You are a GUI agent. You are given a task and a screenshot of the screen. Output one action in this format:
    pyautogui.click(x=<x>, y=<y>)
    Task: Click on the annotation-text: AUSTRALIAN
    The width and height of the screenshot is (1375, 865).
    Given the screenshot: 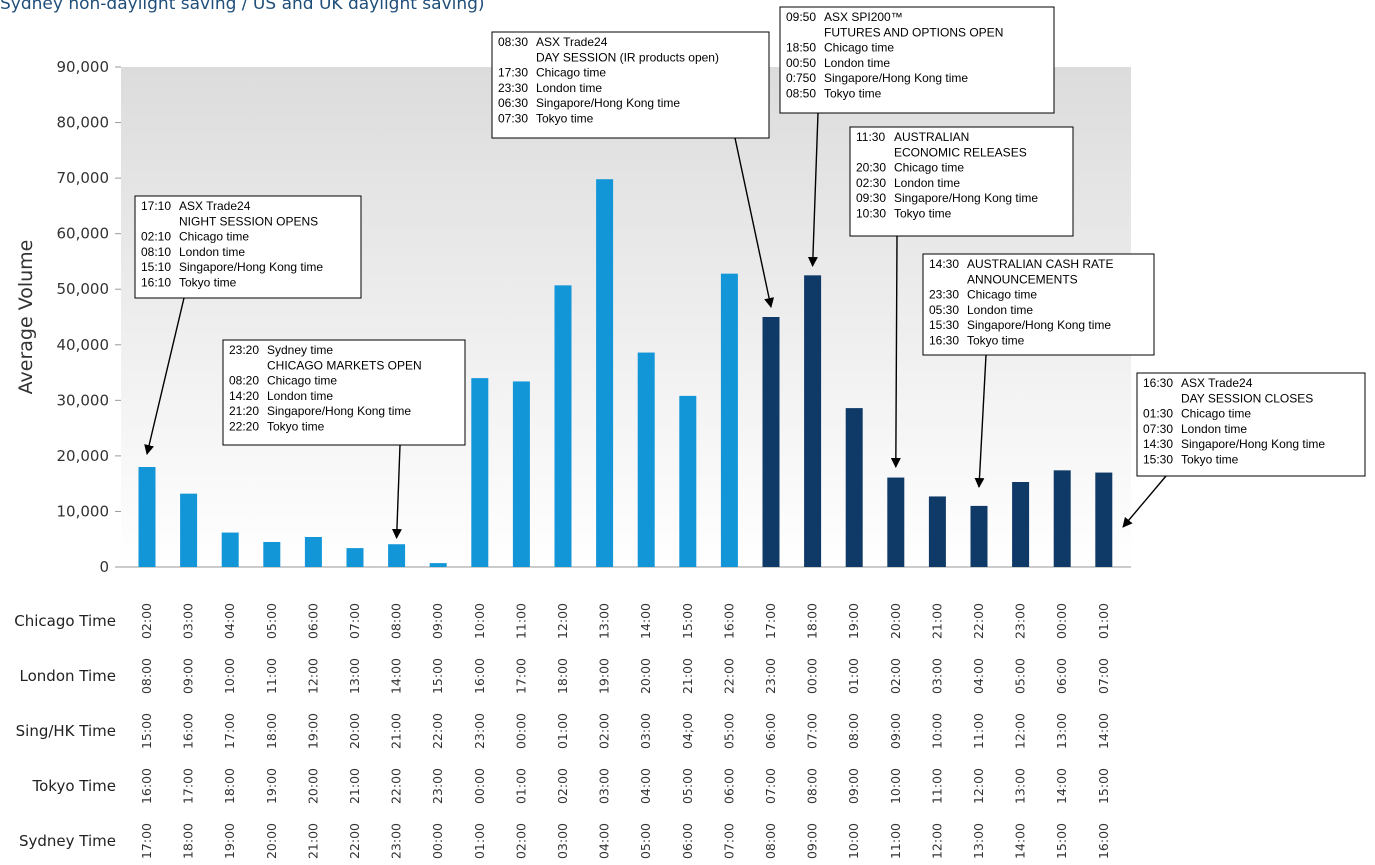 What is the action you would take?
    pyautogui.click(x=931, y=137)
    